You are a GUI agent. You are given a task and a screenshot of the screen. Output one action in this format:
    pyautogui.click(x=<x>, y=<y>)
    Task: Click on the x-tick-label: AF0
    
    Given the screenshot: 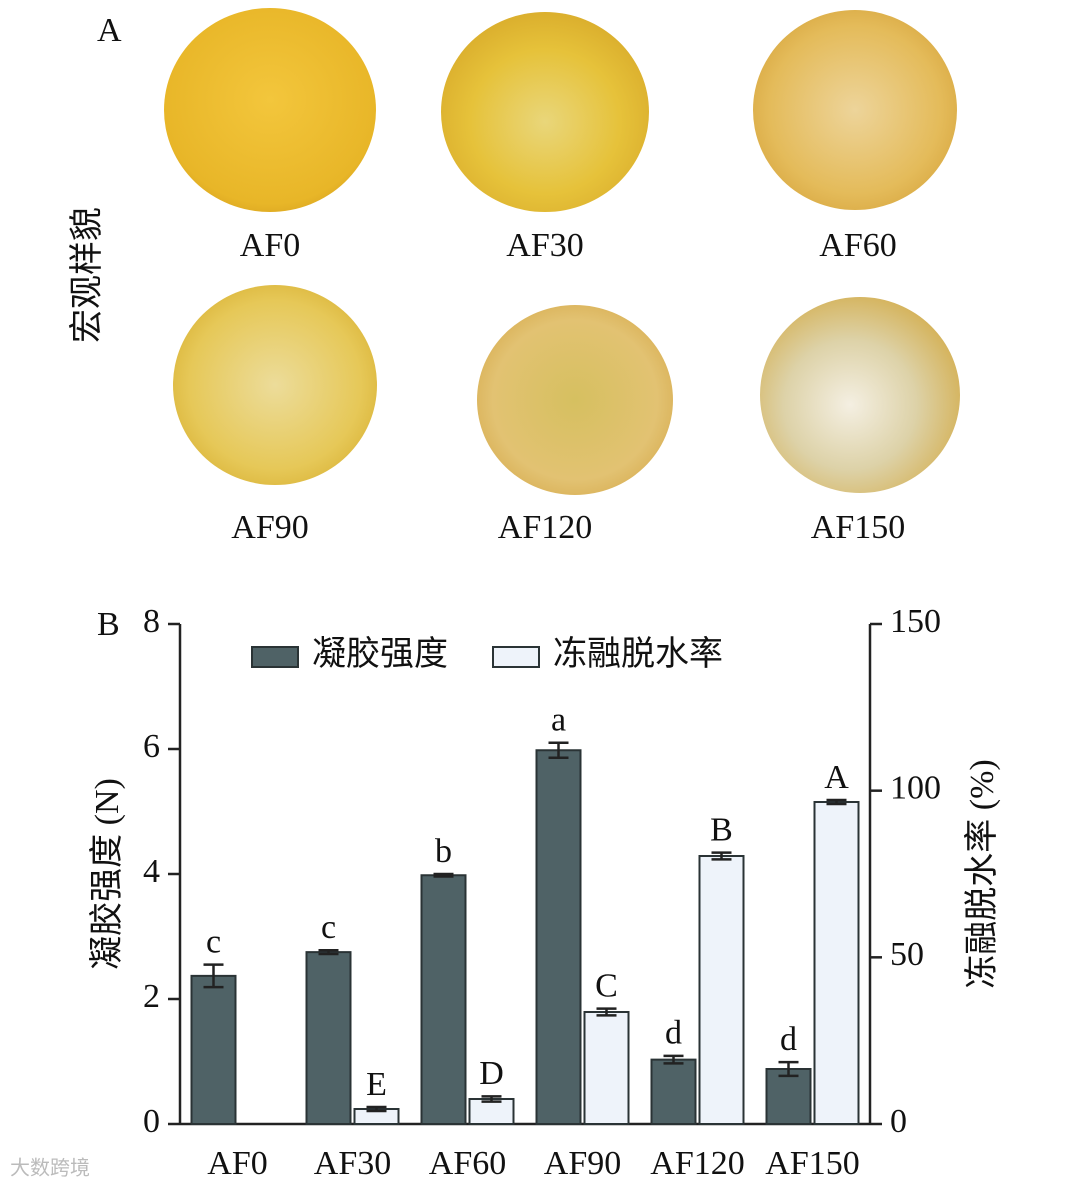 What is the action you would take?
    pyautogui.click(x=237, y=1163)
    